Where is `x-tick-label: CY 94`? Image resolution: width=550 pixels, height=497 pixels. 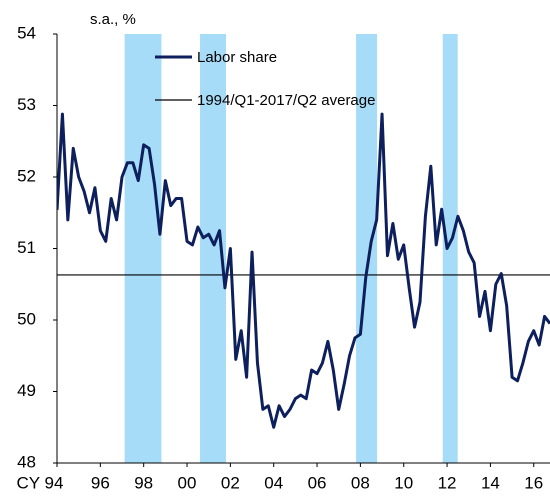
x-tick-label: CY 94 is located at coordinates (40, 482).